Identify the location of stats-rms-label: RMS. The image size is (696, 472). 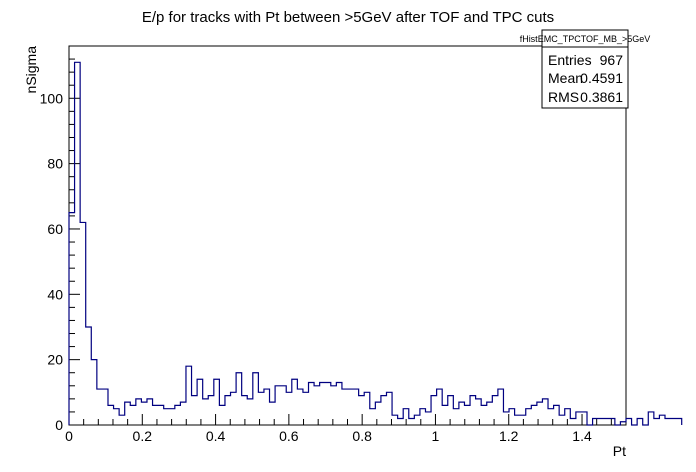
(563, 97).